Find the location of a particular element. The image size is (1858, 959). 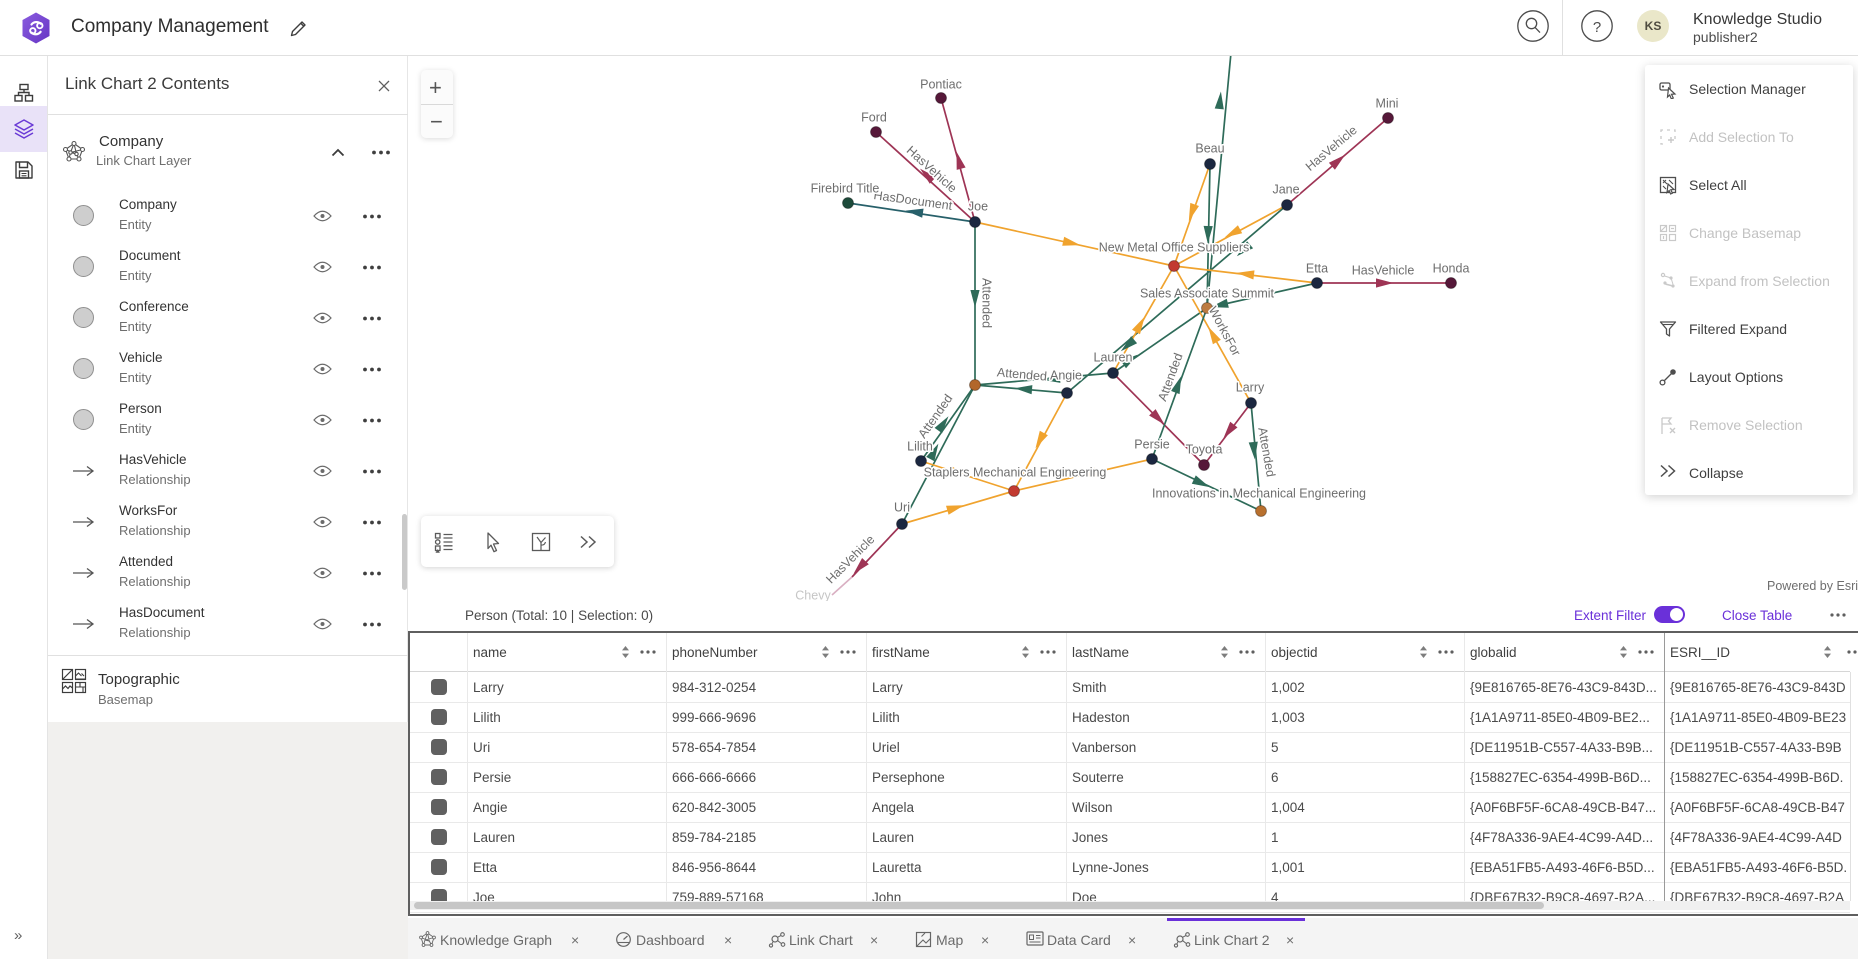

svg-text: Jane is located at coordinates (1285, 190).